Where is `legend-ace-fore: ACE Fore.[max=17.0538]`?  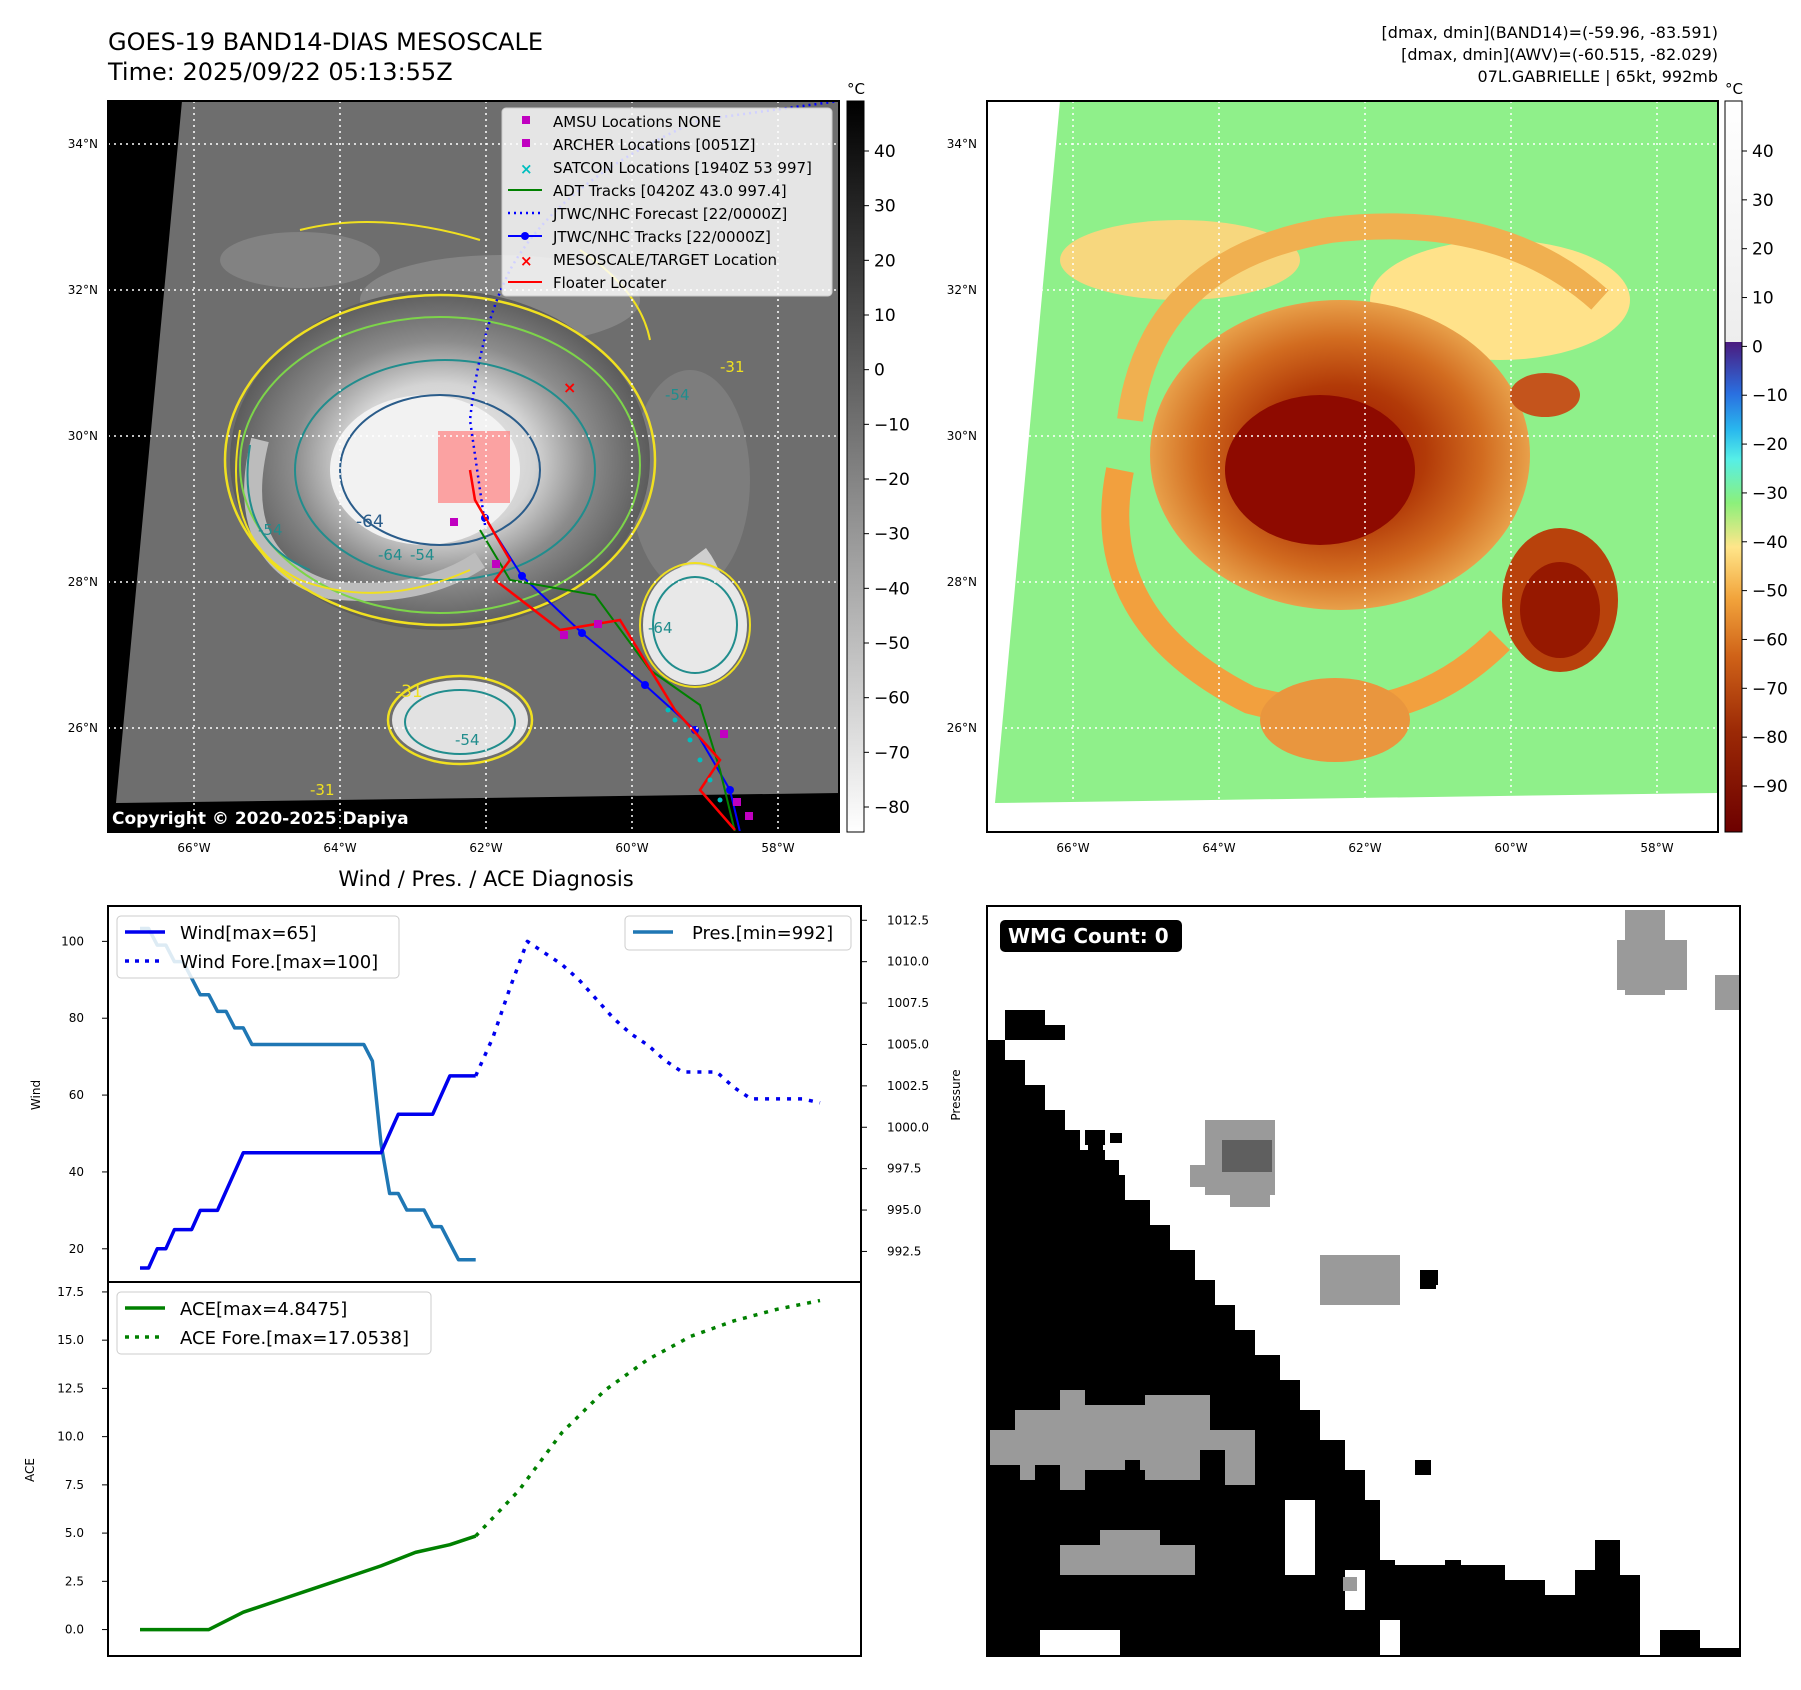
legend-ace-fore: ACE Fore.[max=17.0538] is located at coordinates (294, 1338).